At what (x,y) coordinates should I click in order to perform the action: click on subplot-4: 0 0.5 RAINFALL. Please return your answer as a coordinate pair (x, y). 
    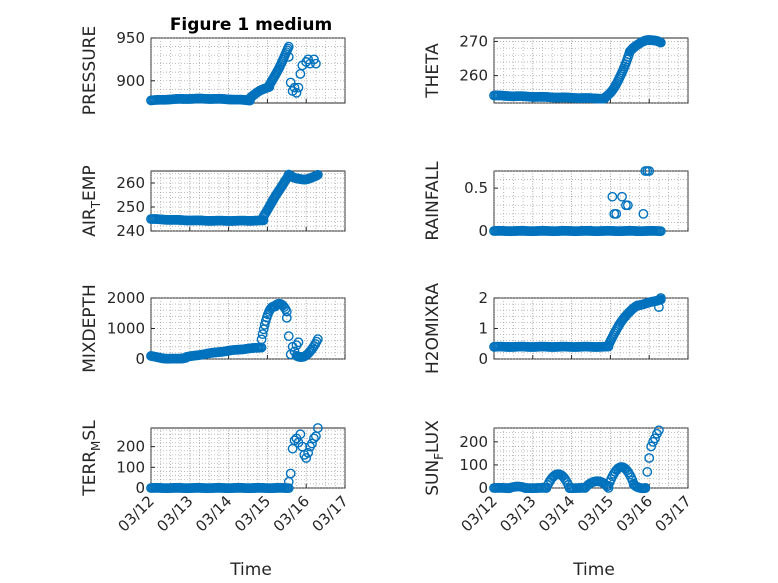
    Looking at the image, I should click on (556, 201).